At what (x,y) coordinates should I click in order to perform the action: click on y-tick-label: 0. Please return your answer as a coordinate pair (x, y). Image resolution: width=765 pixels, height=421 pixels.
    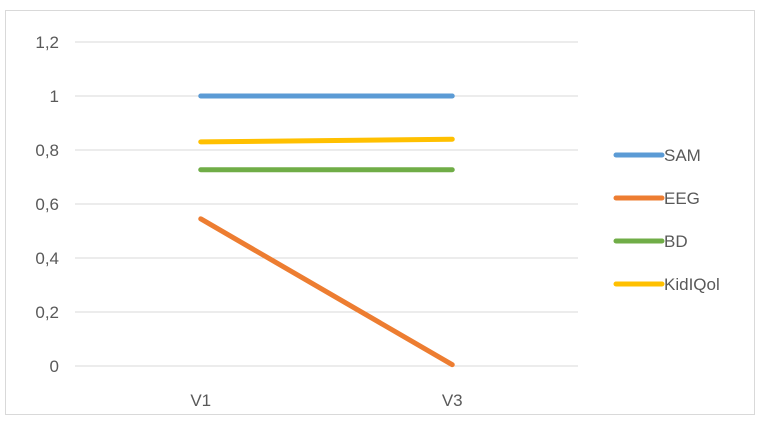
    Looking at the image, I should click on (54, 366).